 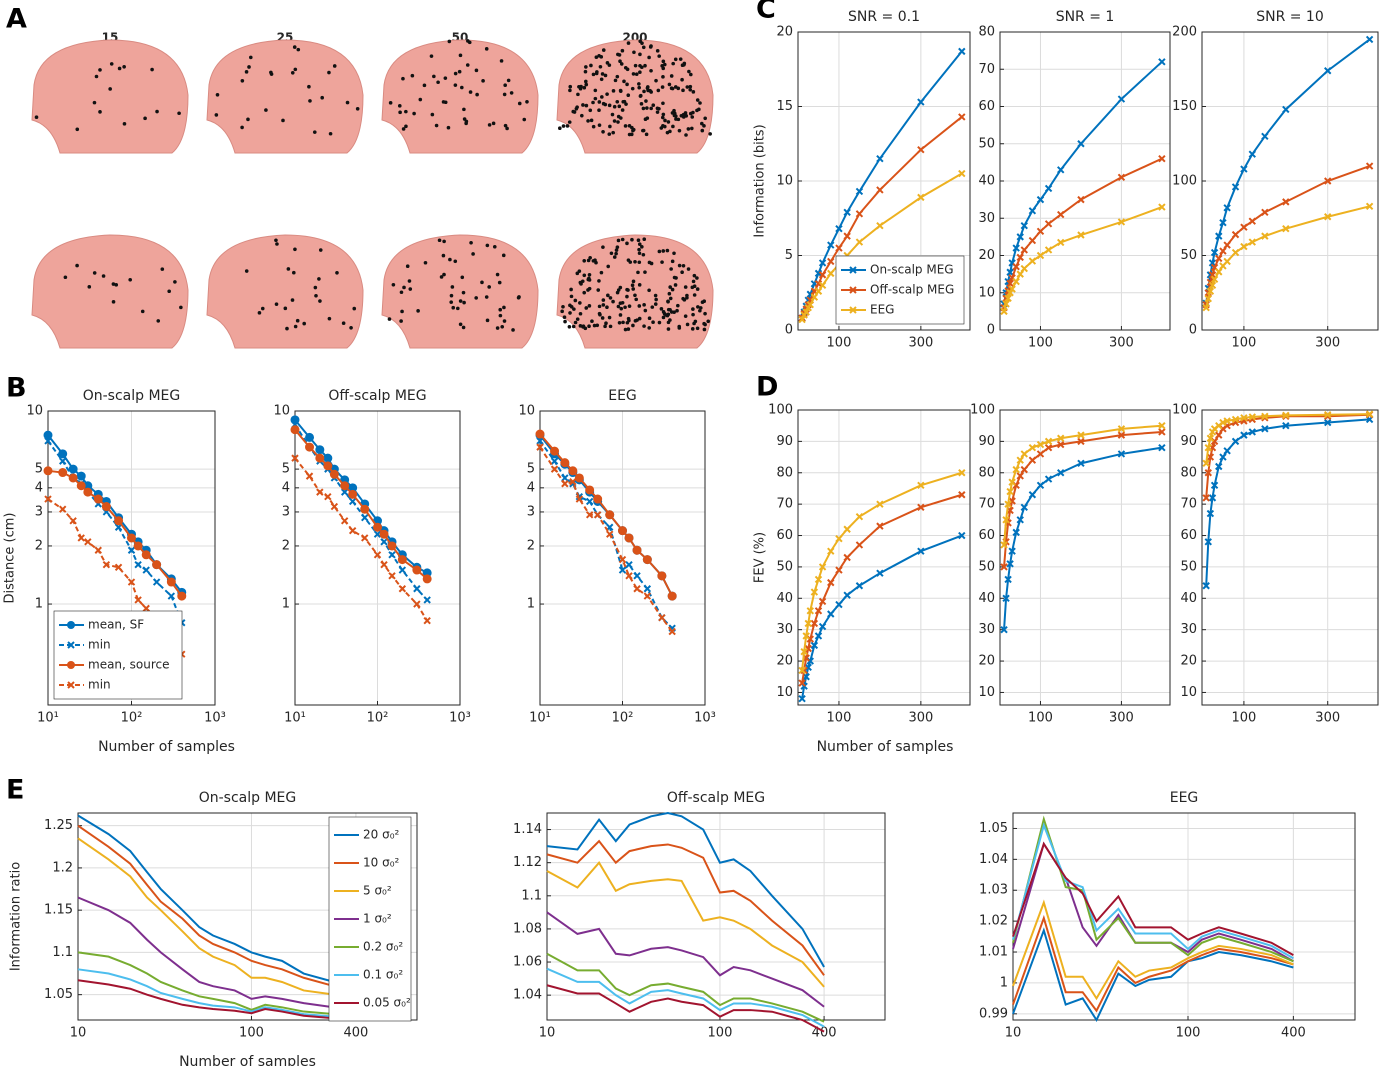 I want to click on x-tick-label: 10, so click(x=78, y=1033).